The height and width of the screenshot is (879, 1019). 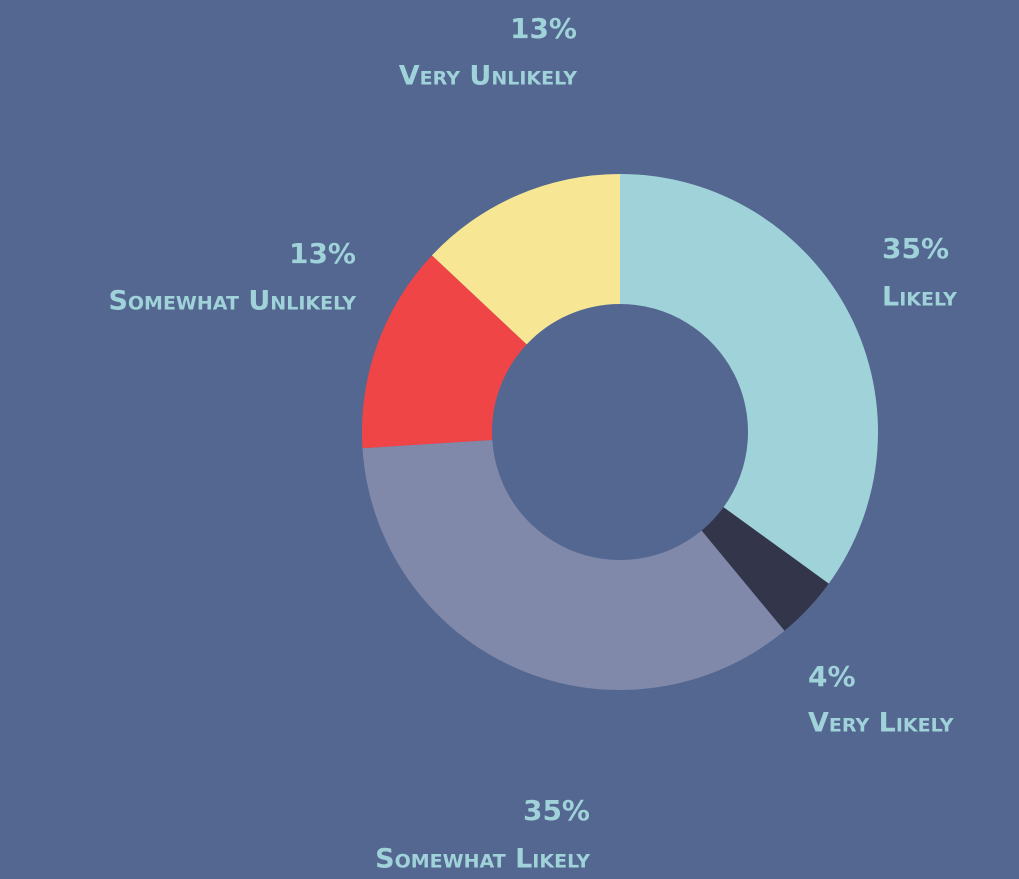 I want to click on slice-category-label: Somewhat Likely, so click(x=482, y=859).